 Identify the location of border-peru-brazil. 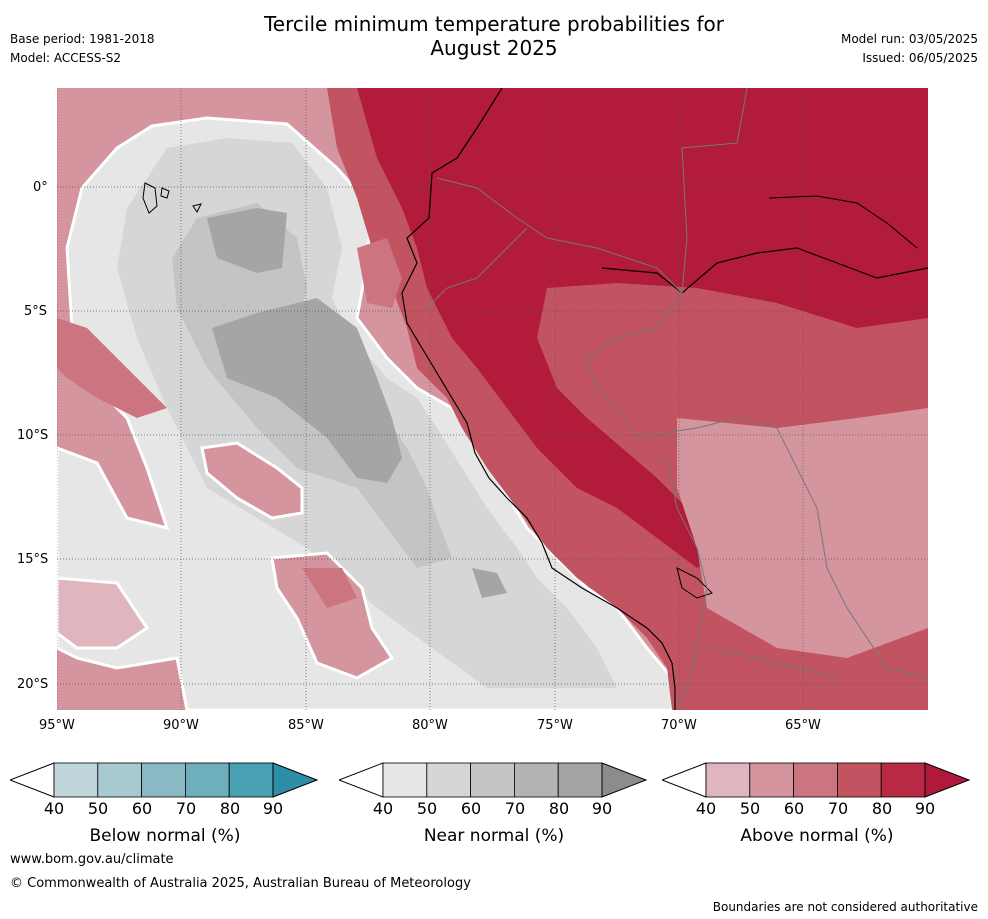
(682, 365).